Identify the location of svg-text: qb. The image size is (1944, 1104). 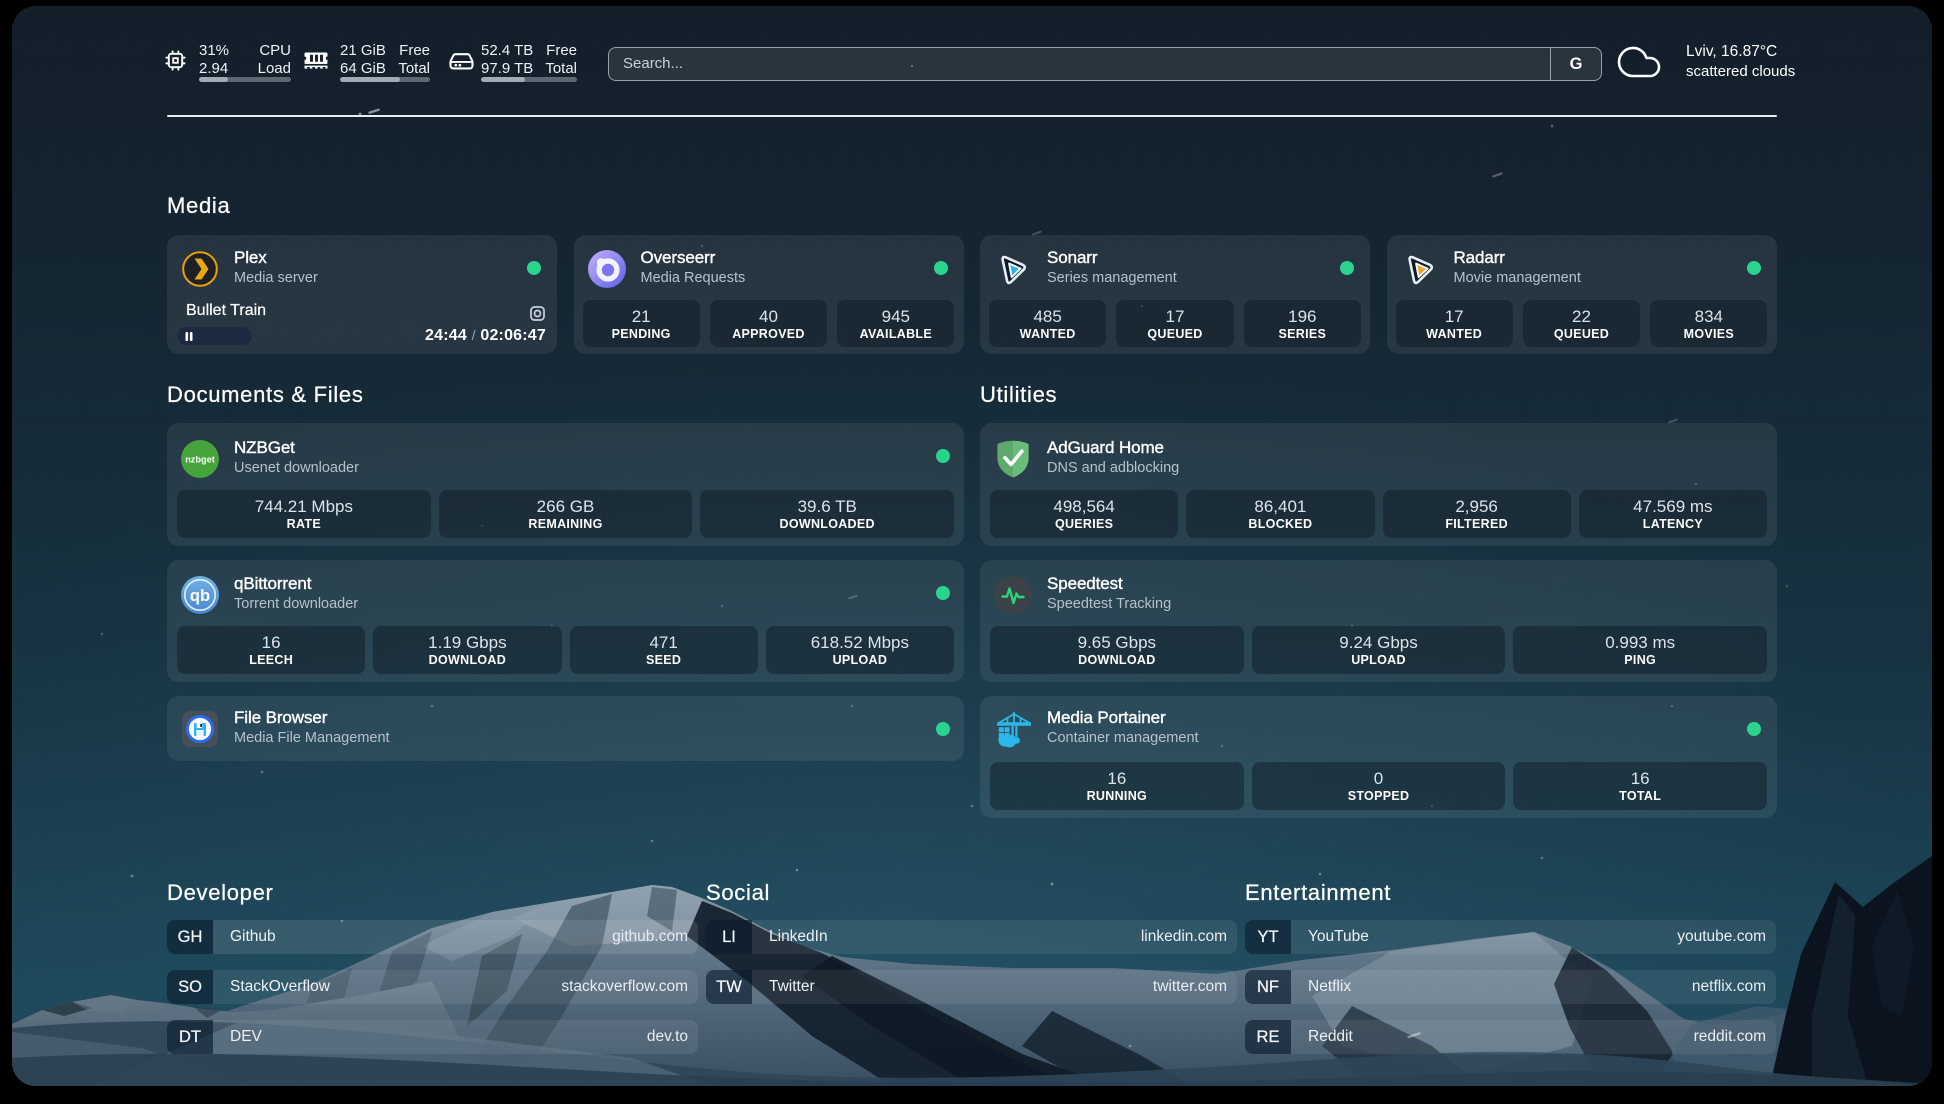
(200, 596).